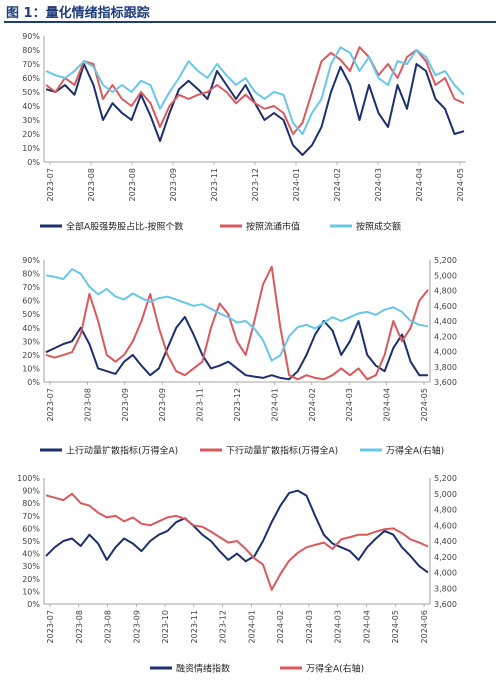 The image size is (500, 684). I want to click on legend-label: 上行动量扩散指标(万得全A), so click(122, 451).